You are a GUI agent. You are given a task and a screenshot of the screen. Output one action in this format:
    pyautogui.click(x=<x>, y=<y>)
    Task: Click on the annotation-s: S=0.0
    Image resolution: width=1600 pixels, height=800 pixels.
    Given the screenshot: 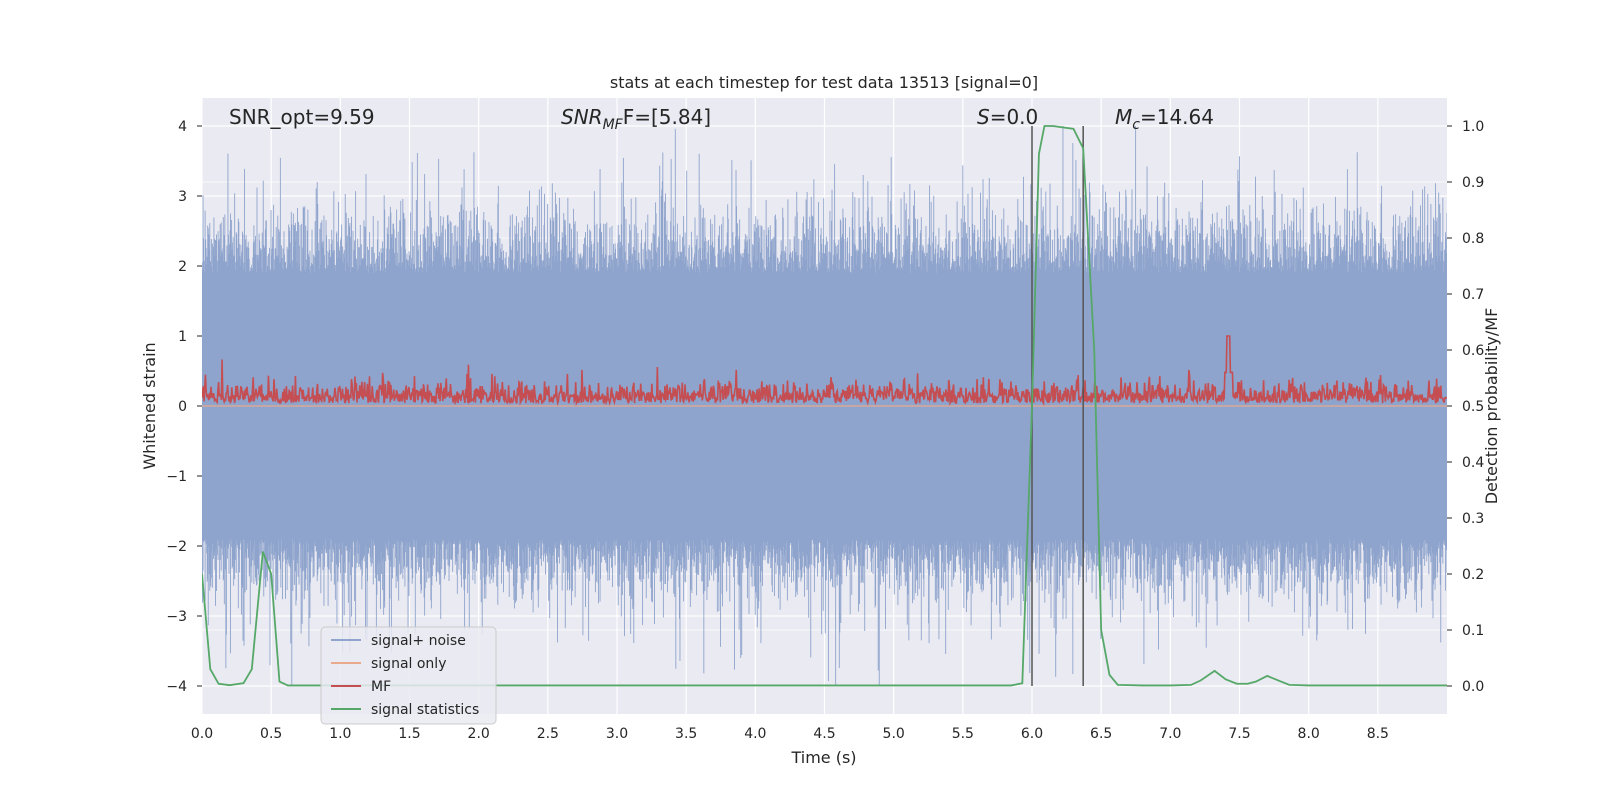 What is the action you would take?
    pyautogui.click(x=1007, y=117)
    